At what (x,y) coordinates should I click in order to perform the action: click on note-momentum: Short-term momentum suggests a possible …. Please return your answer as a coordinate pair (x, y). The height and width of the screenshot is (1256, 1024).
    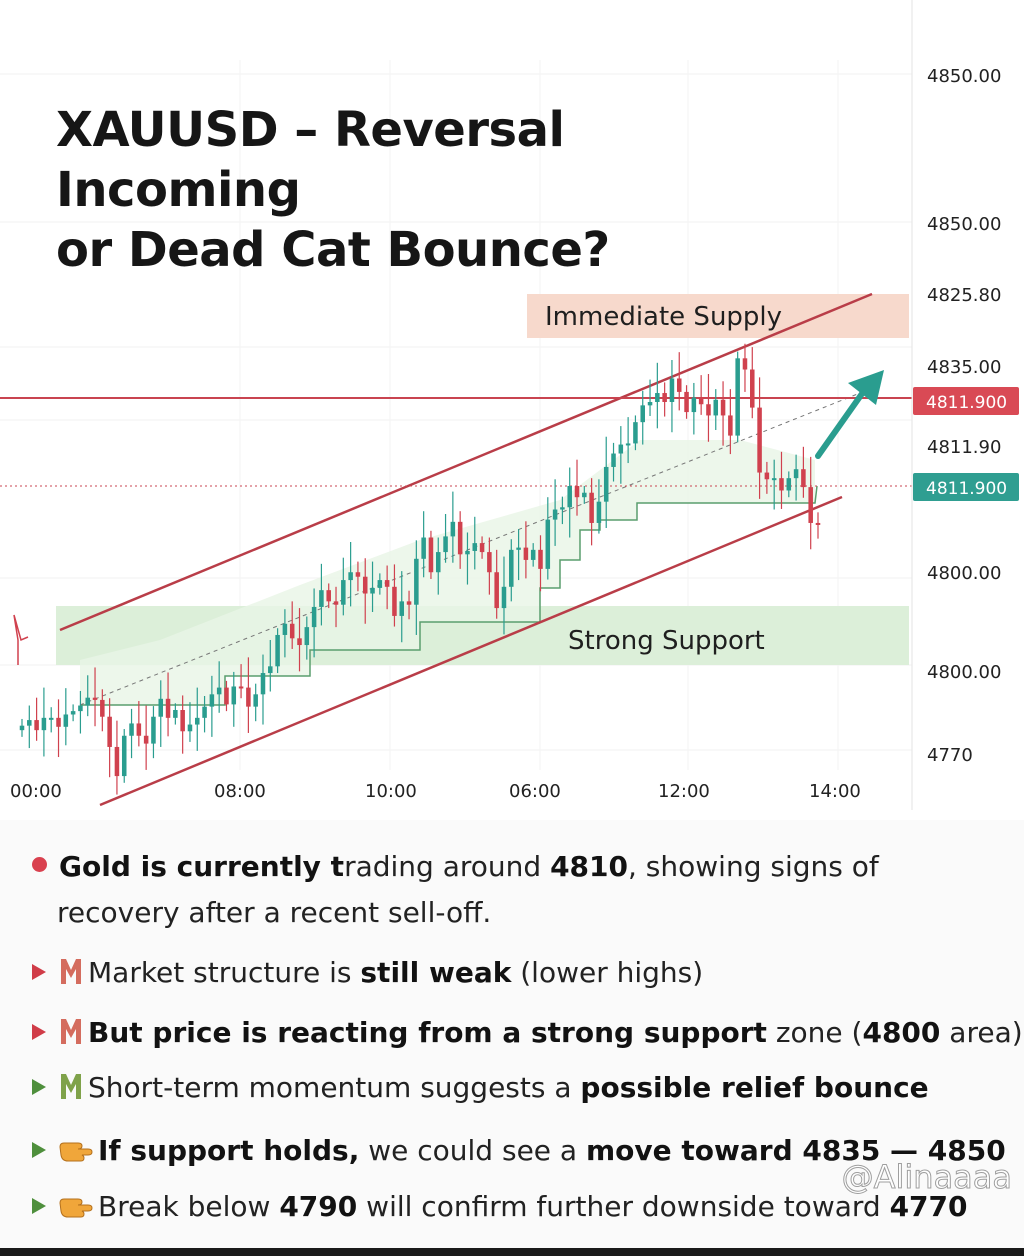
    Looking at the image, I should click on (512, 1088).